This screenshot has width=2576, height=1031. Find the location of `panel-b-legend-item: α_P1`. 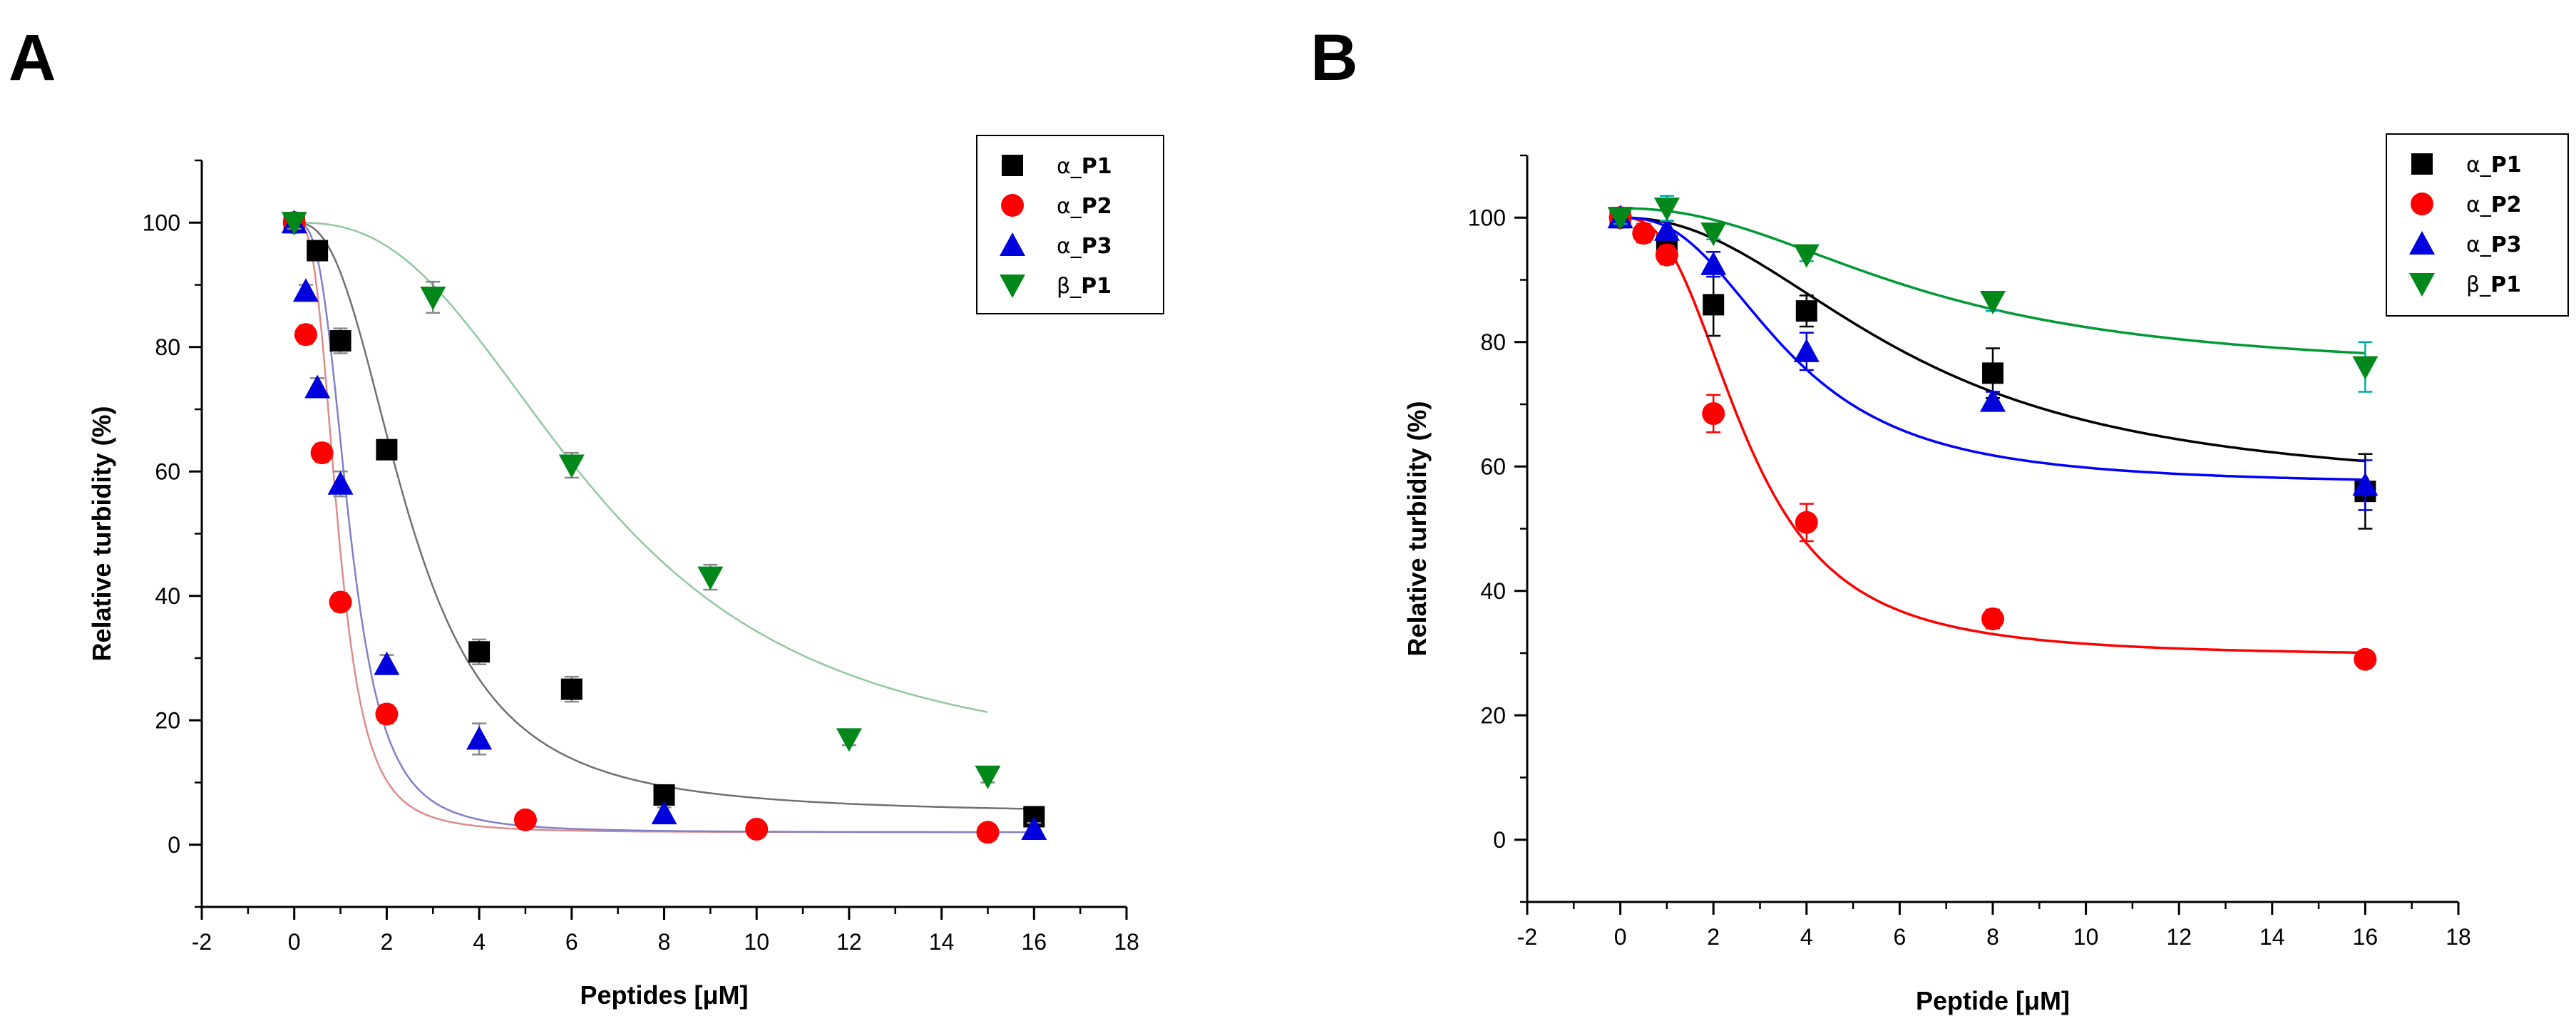

panel-b-legend-item: α_P1 is located at coordinates (2466, 165).